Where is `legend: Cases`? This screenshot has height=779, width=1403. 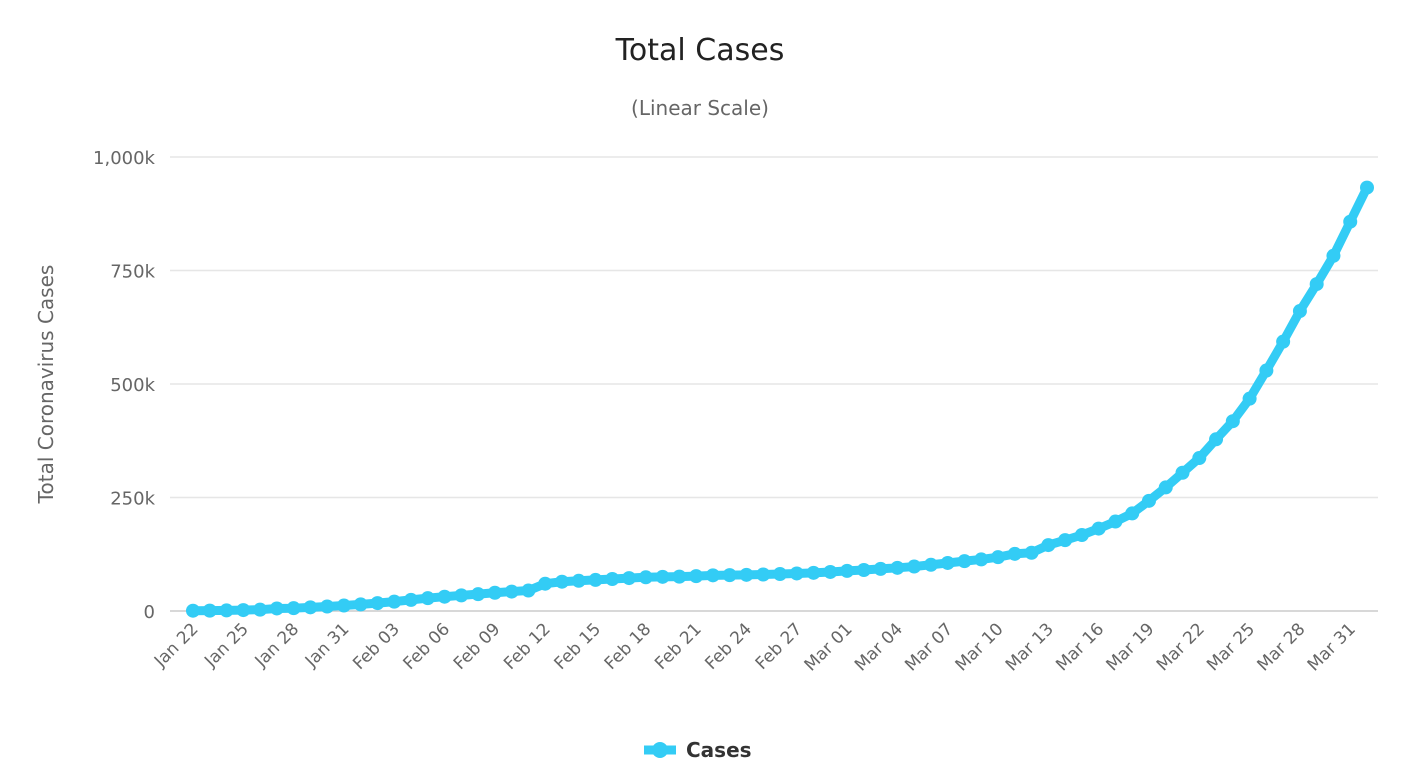 legend: Cases is located at coordinates (698, 750).